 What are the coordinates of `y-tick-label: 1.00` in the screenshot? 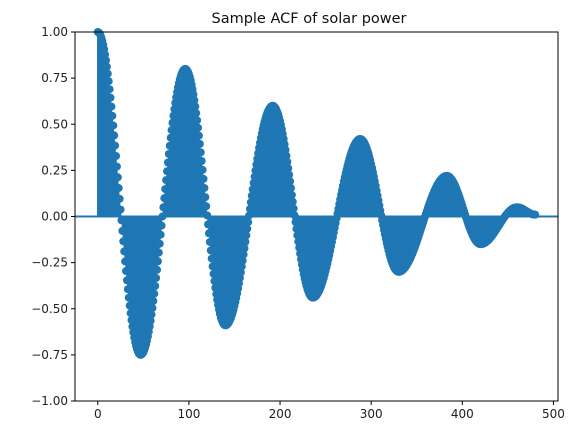 It's located at (54, 32).